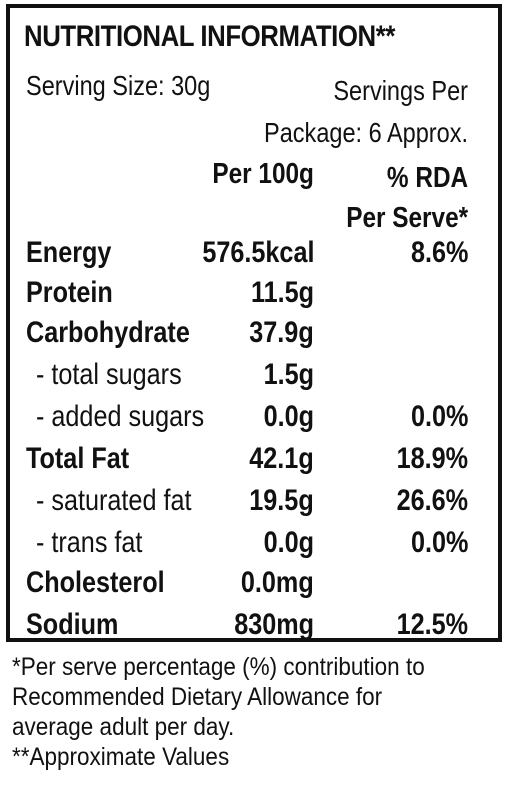 The width and height of the screenshot is (516, 792). I want to click on nutrient-row-sodium: Sodium 830mg 12.5%, so click(254, 628).